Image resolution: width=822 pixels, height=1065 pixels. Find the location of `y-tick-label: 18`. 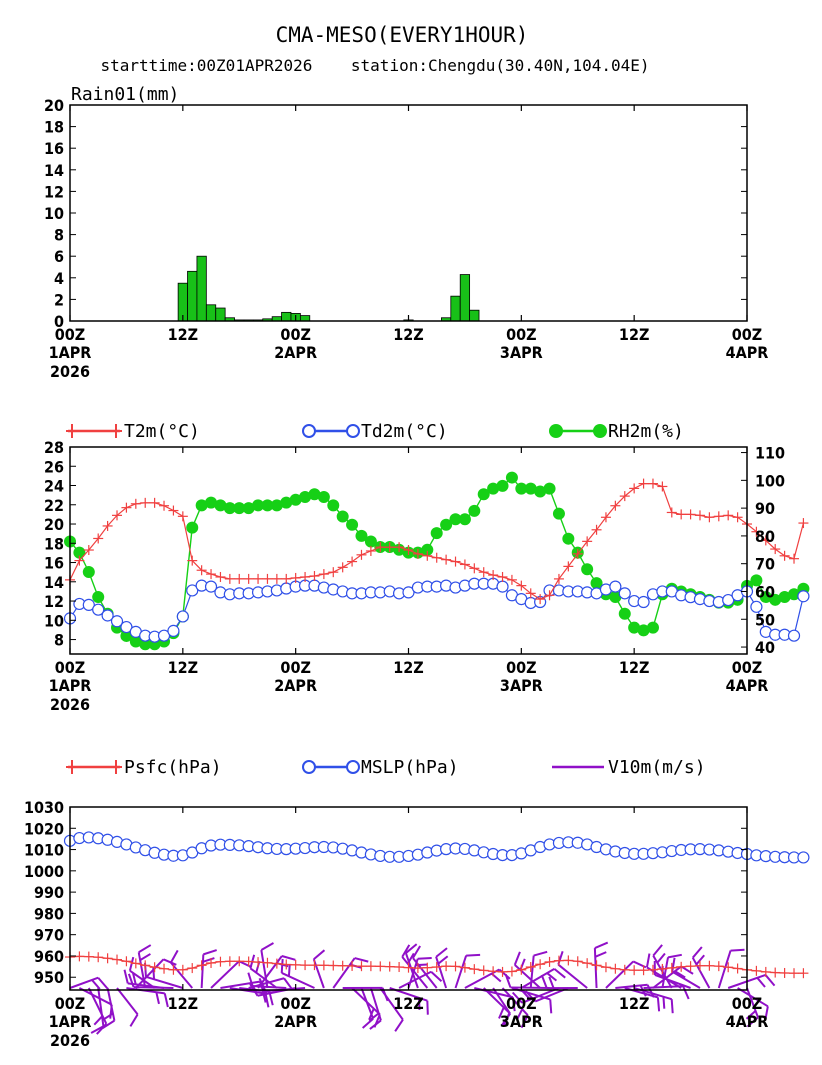

y-tick-label: 18 is located at coordinates (54, 127).